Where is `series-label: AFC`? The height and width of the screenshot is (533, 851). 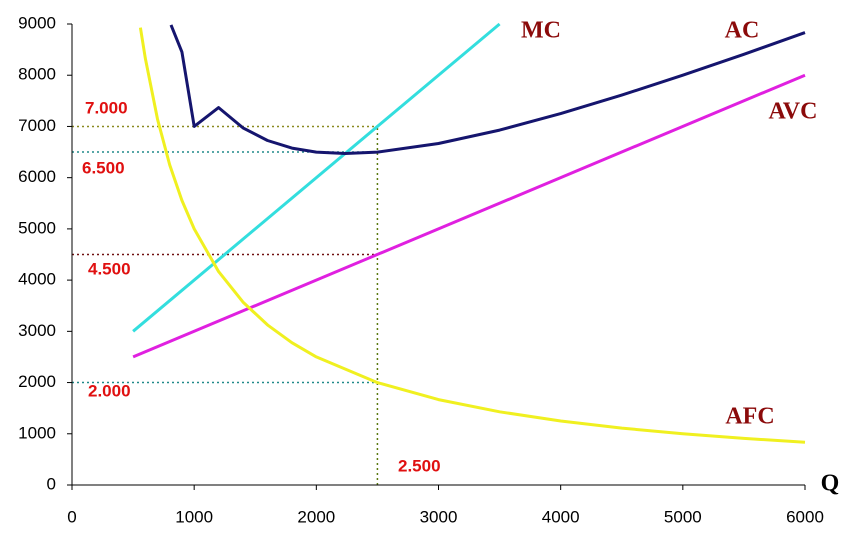 series-label: AFC is located at coordinates (749, 417).